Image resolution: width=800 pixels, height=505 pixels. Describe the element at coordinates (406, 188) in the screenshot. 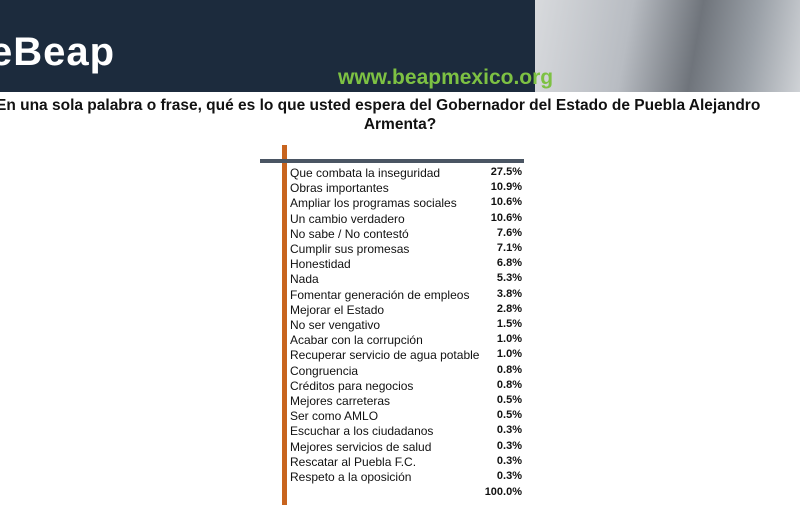

I see `table-row: Obras importantes 10.9%` at that location.